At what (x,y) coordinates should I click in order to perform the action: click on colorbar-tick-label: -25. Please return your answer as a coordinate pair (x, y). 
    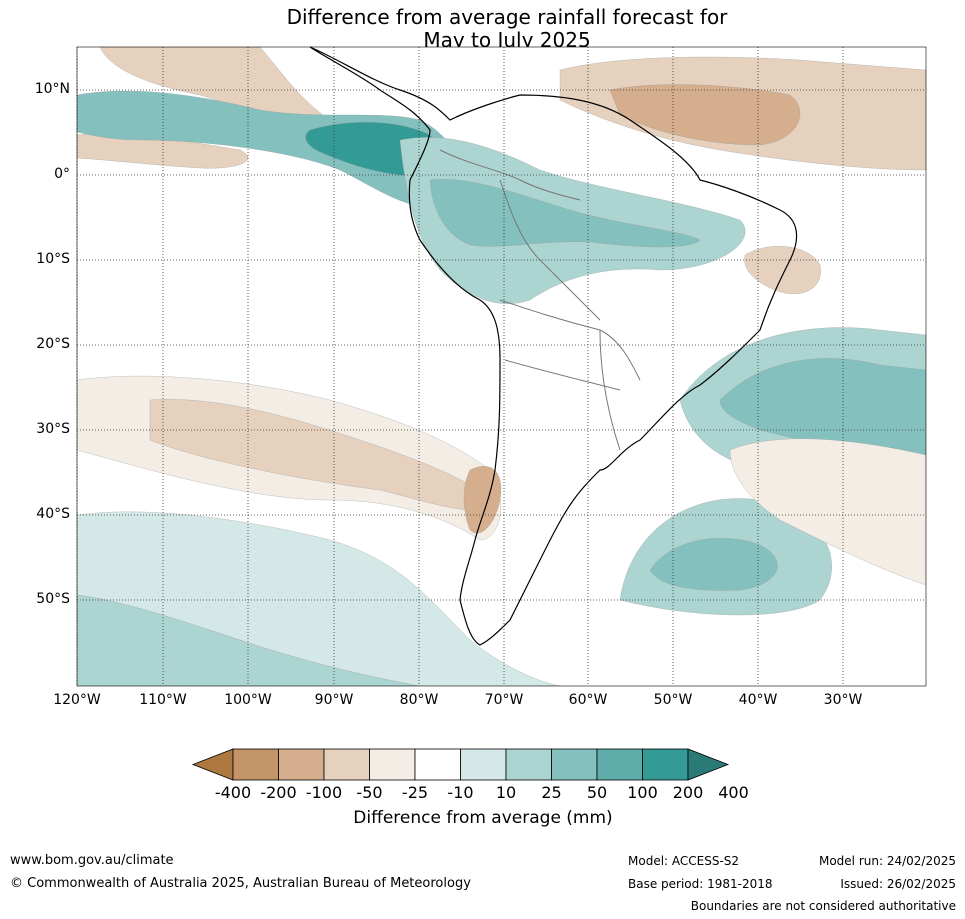
    Looking at the image, I should click on (415, 792).